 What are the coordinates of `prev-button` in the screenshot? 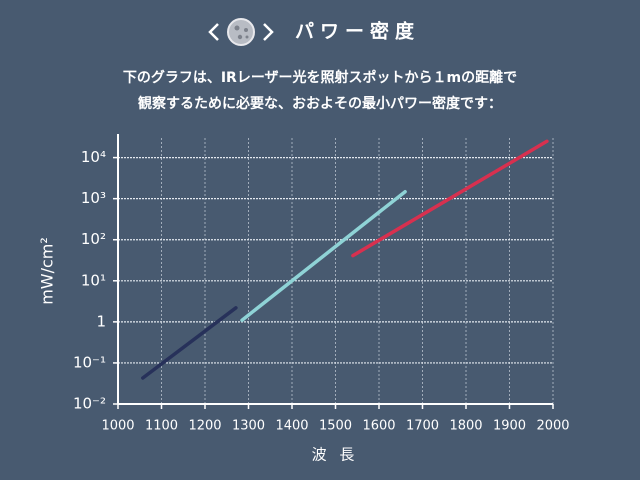 It's located at (213, 32).